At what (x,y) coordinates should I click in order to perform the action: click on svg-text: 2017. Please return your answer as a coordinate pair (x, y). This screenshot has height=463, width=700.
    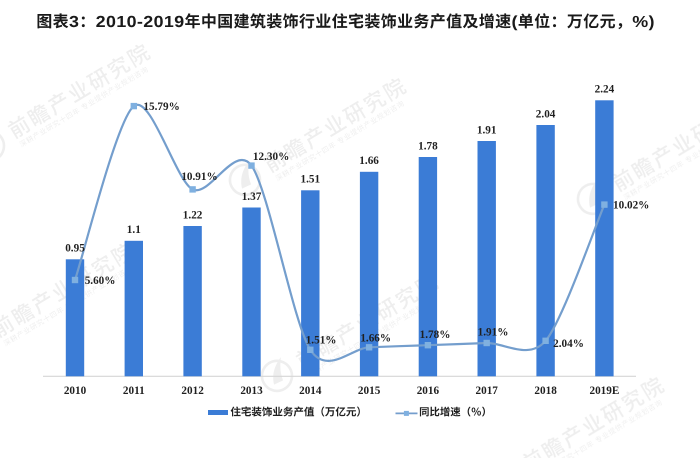
    Looking at the image, I should click on (487, 391).